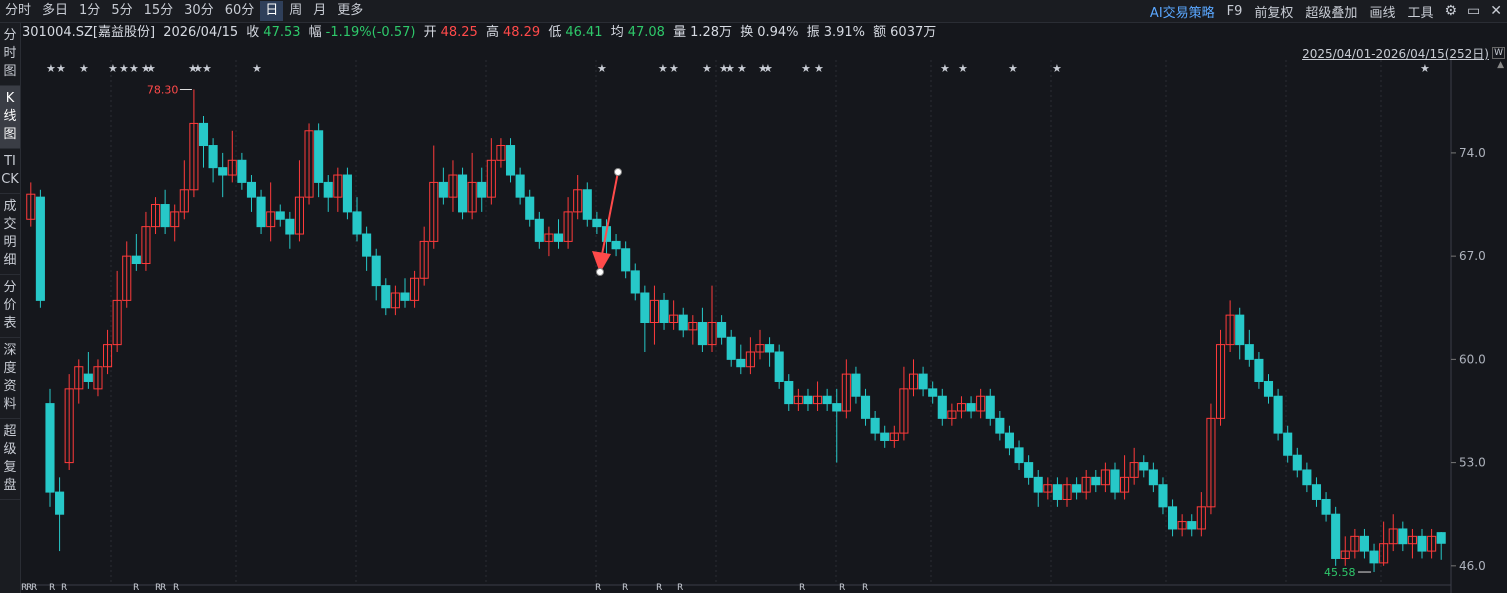 This screenshot has height=593, width=1507. What do you see at coordinates (1500, 65) in the screenshot?
I see `triangle-icon: ▲` at bounding box center [1500, 65].